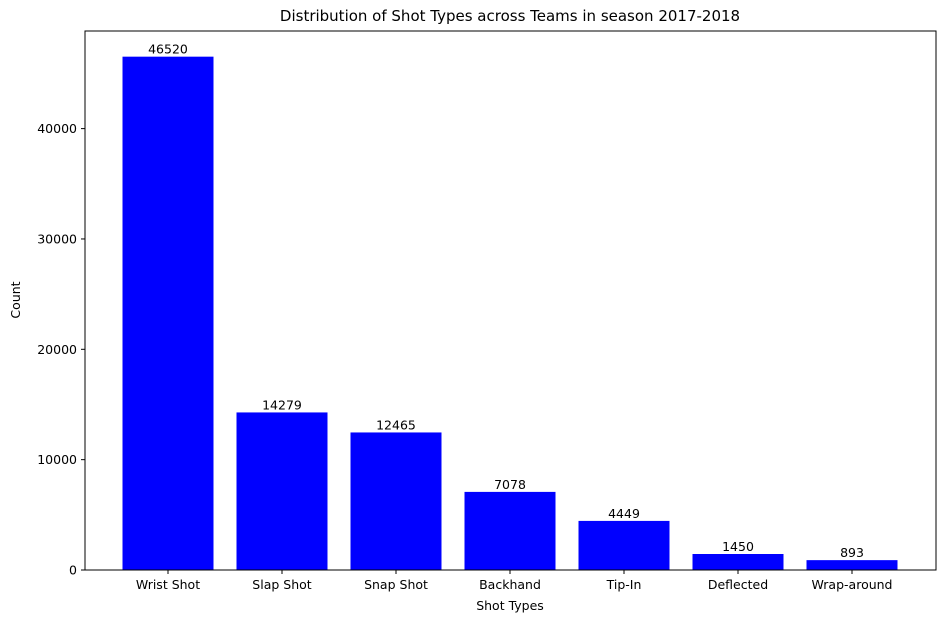  What do you see at coordinates (15, 299) in the screenshot?
I see `y-axis-label: Count` at bounding box center [15, 299].